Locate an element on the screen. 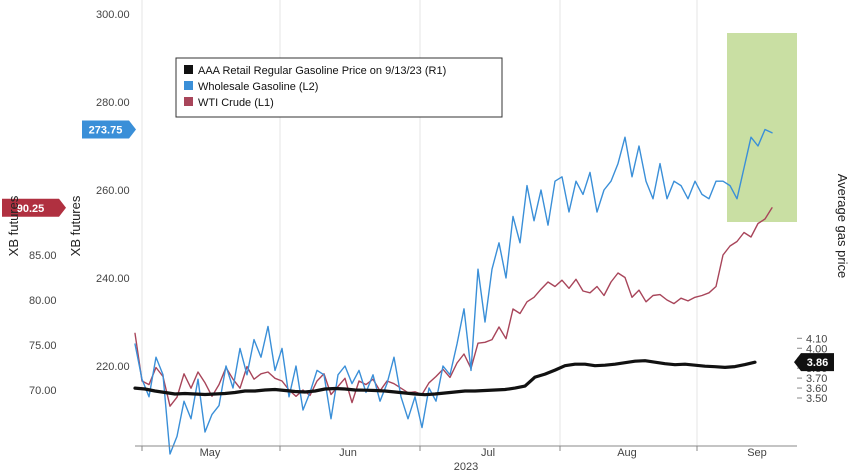  x-axis-year-label: 2023 is located at coordinates (466, 467).